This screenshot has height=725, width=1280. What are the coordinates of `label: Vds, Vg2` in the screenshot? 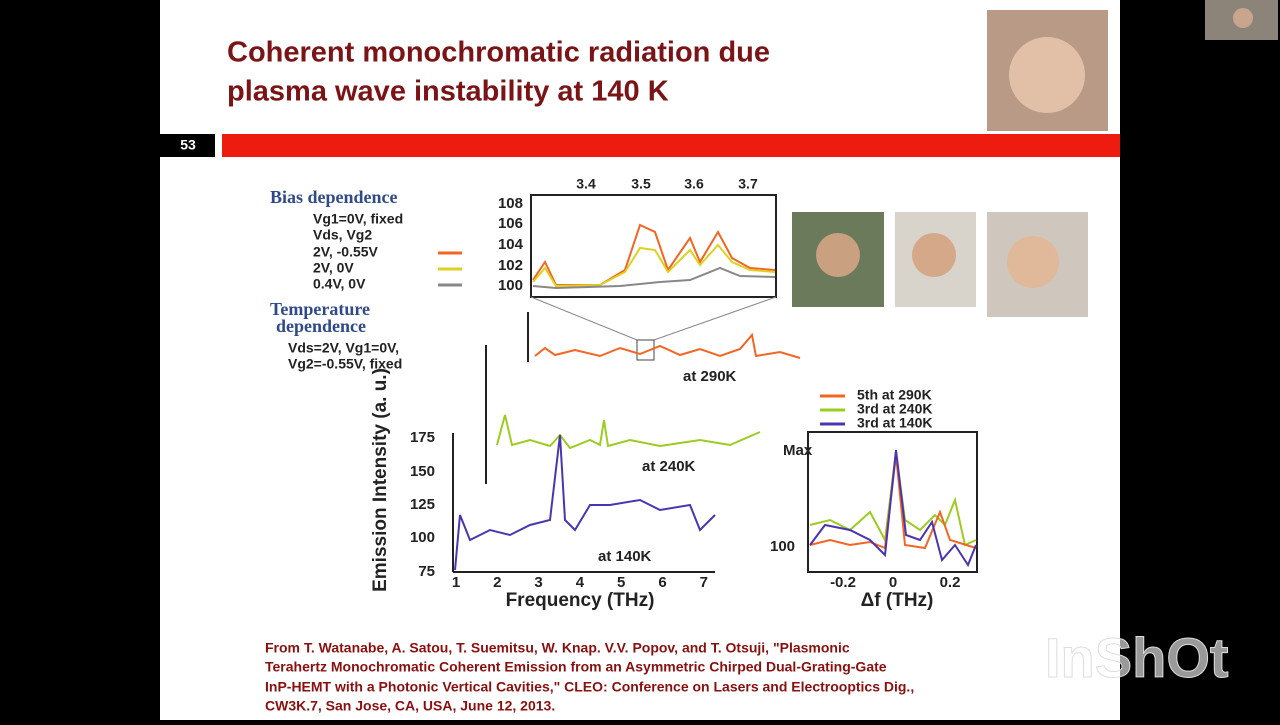 It's located at (342, 235).